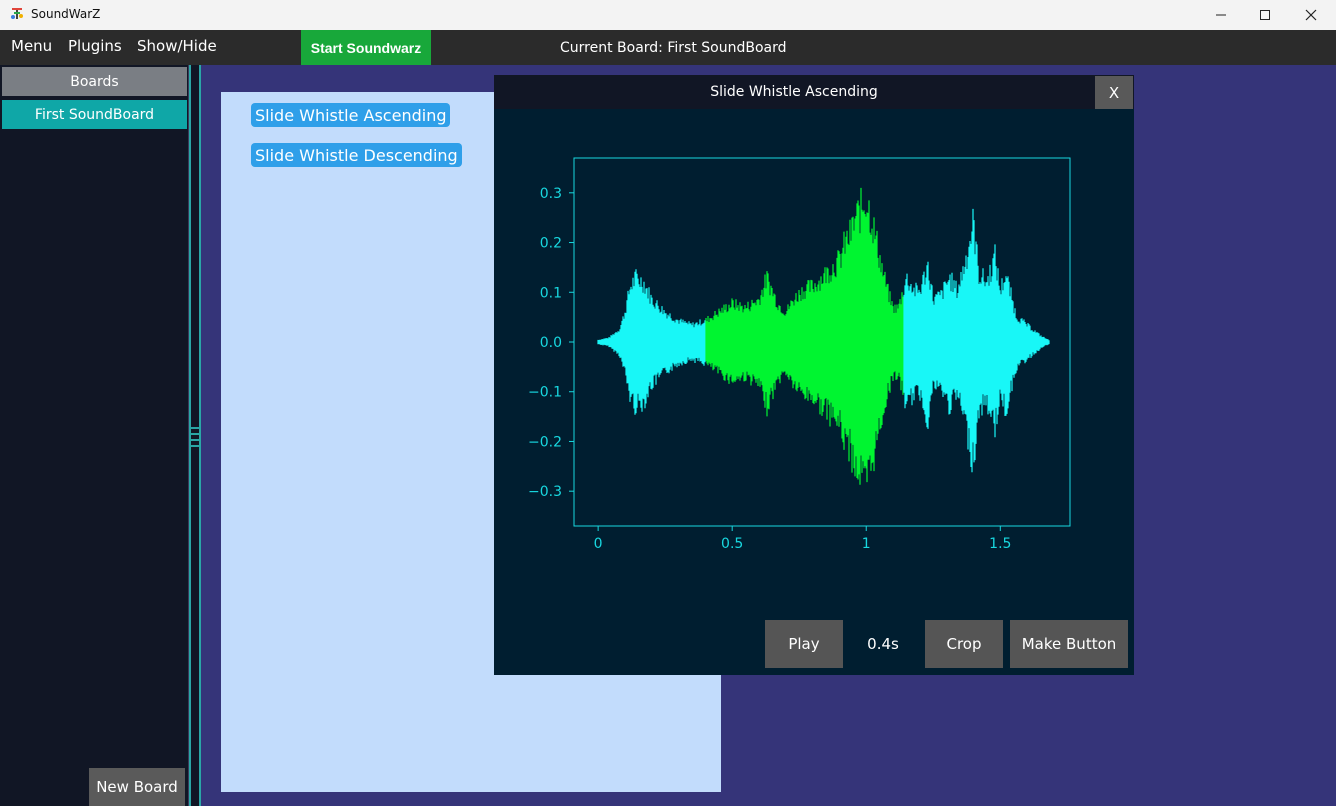 This screenshot has width=1336, height=806. Describe the element at coordinates (356, 155) in the screenshot. I see `sound-button-slide-whistle-descending: Slide Whistle Descending` at that location.